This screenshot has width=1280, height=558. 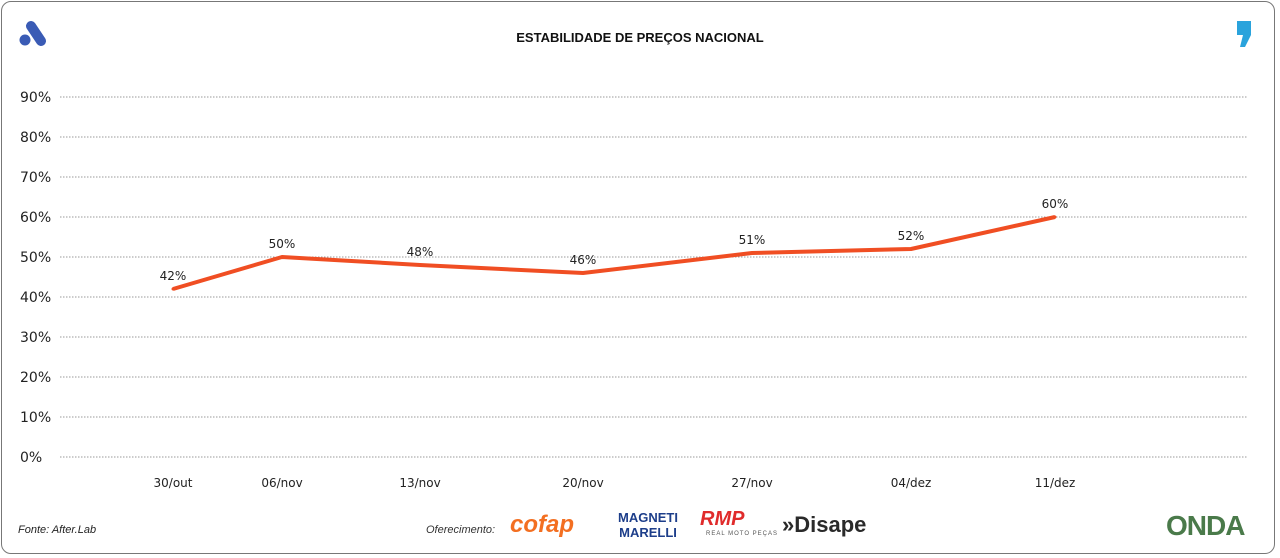 What do you see at coordinates (911, 483) in the screenshot?
I see `x-tick-label: 04/dez` at bounding box center [911, 483].